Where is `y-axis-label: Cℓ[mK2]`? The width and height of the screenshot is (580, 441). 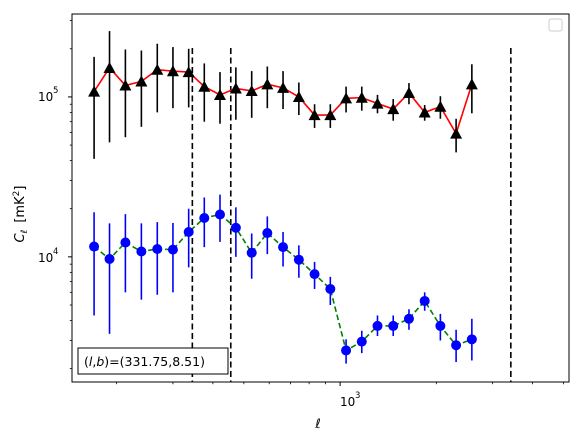 y-axis-label: Cℓ[mK2] is located at coordinates (21, 214).